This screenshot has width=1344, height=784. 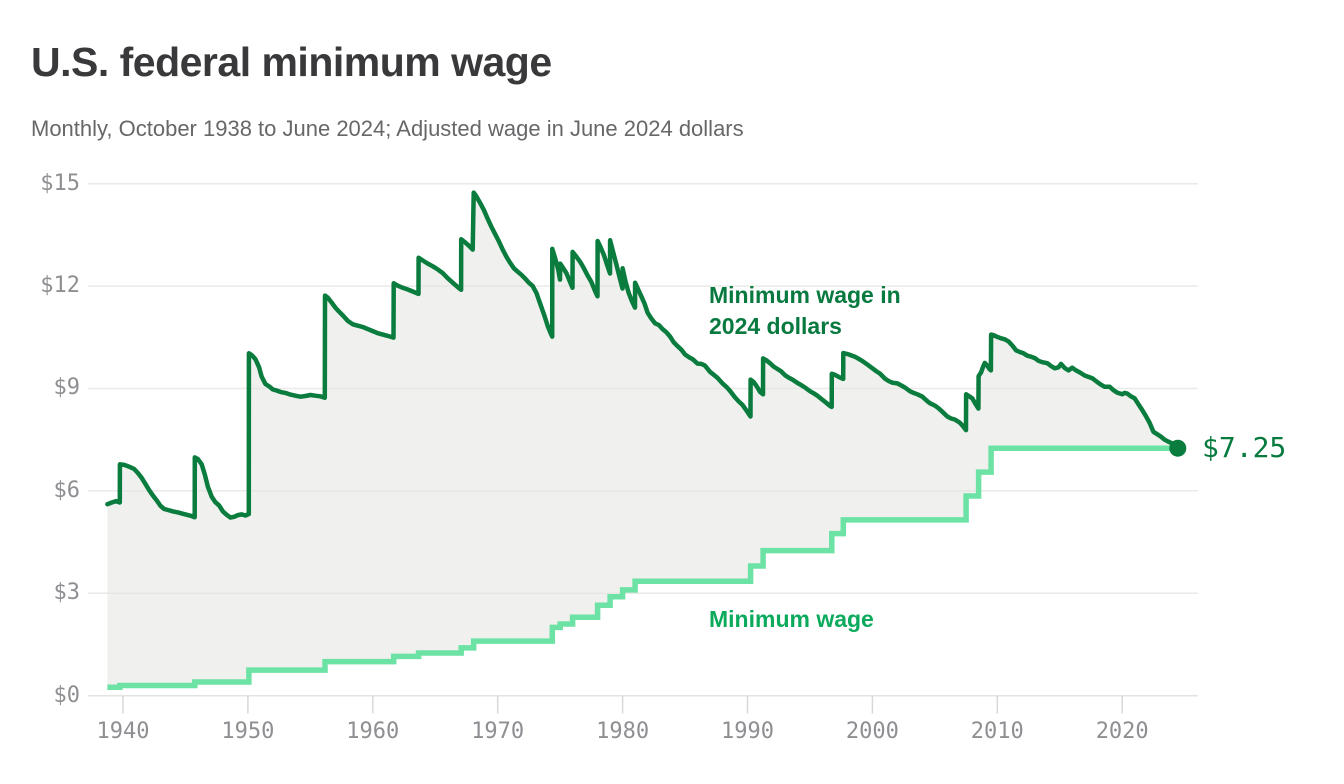 I want to click on x-axis-label: 2010, so click(x=997, y=731).